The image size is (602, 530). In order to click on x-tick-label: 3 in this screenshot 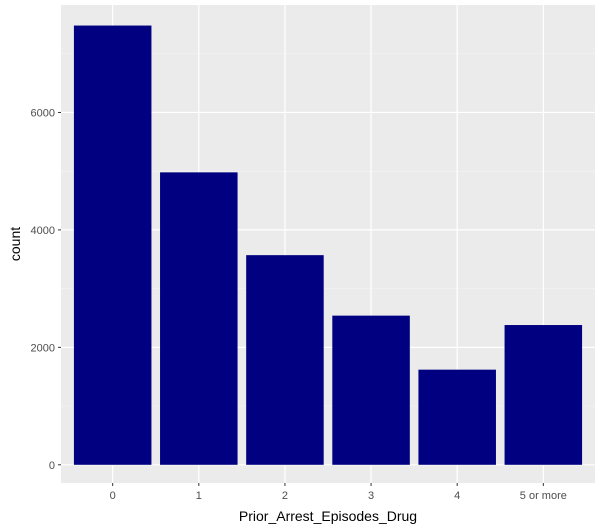, I will do `click(371, 496)`.